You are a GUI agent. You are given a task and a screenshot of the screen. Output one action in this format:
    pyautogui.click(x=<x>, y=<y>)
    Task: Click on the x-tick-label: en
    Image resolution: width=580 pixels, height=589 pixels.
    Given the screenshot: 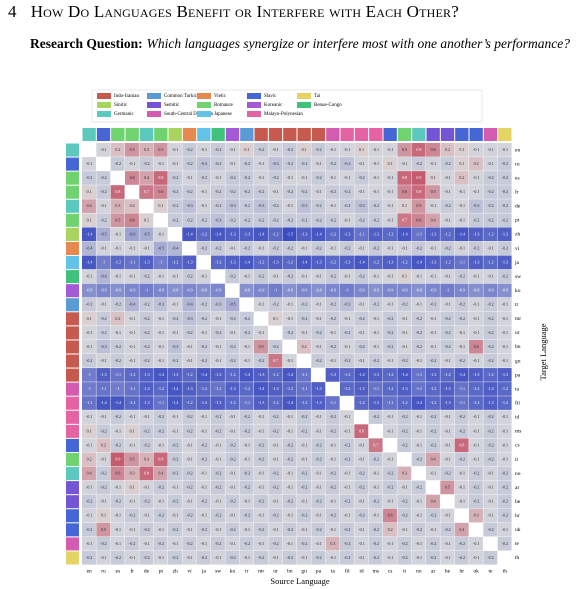 What is the action you would take?
    pyautogui.click(x=89, y=571)
    